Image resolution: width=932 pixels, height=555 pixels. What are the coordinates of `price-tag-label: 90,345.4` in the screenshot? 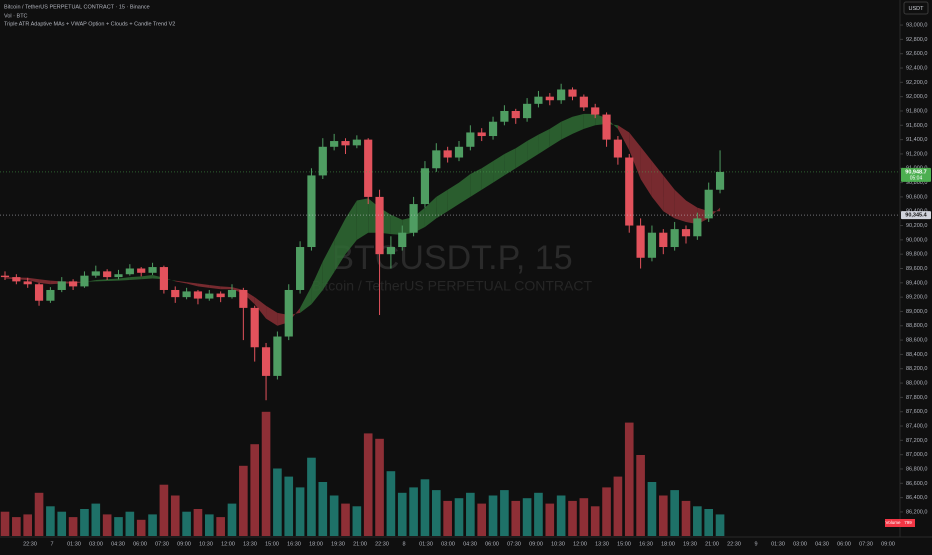 It's located at (916, 216).